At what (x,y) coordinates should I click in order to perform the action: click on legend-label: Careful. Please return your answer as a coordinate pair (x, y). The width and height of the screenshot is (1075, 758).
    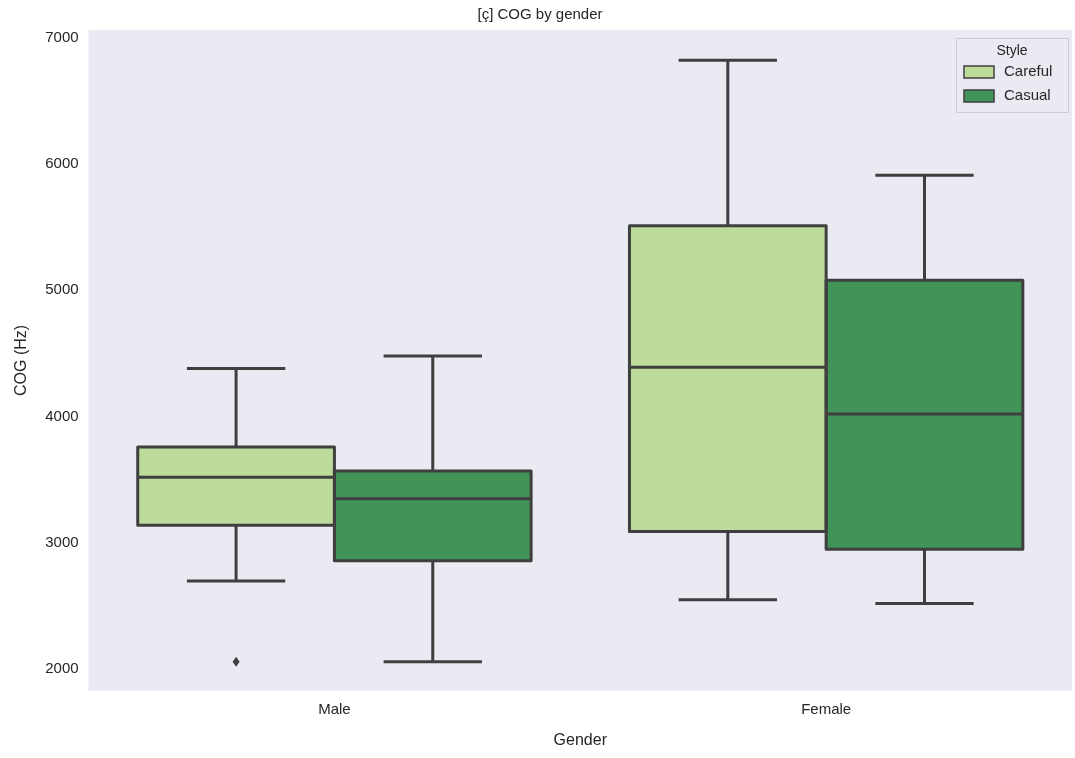
    Looking at the image, I should click on (1028, 71).